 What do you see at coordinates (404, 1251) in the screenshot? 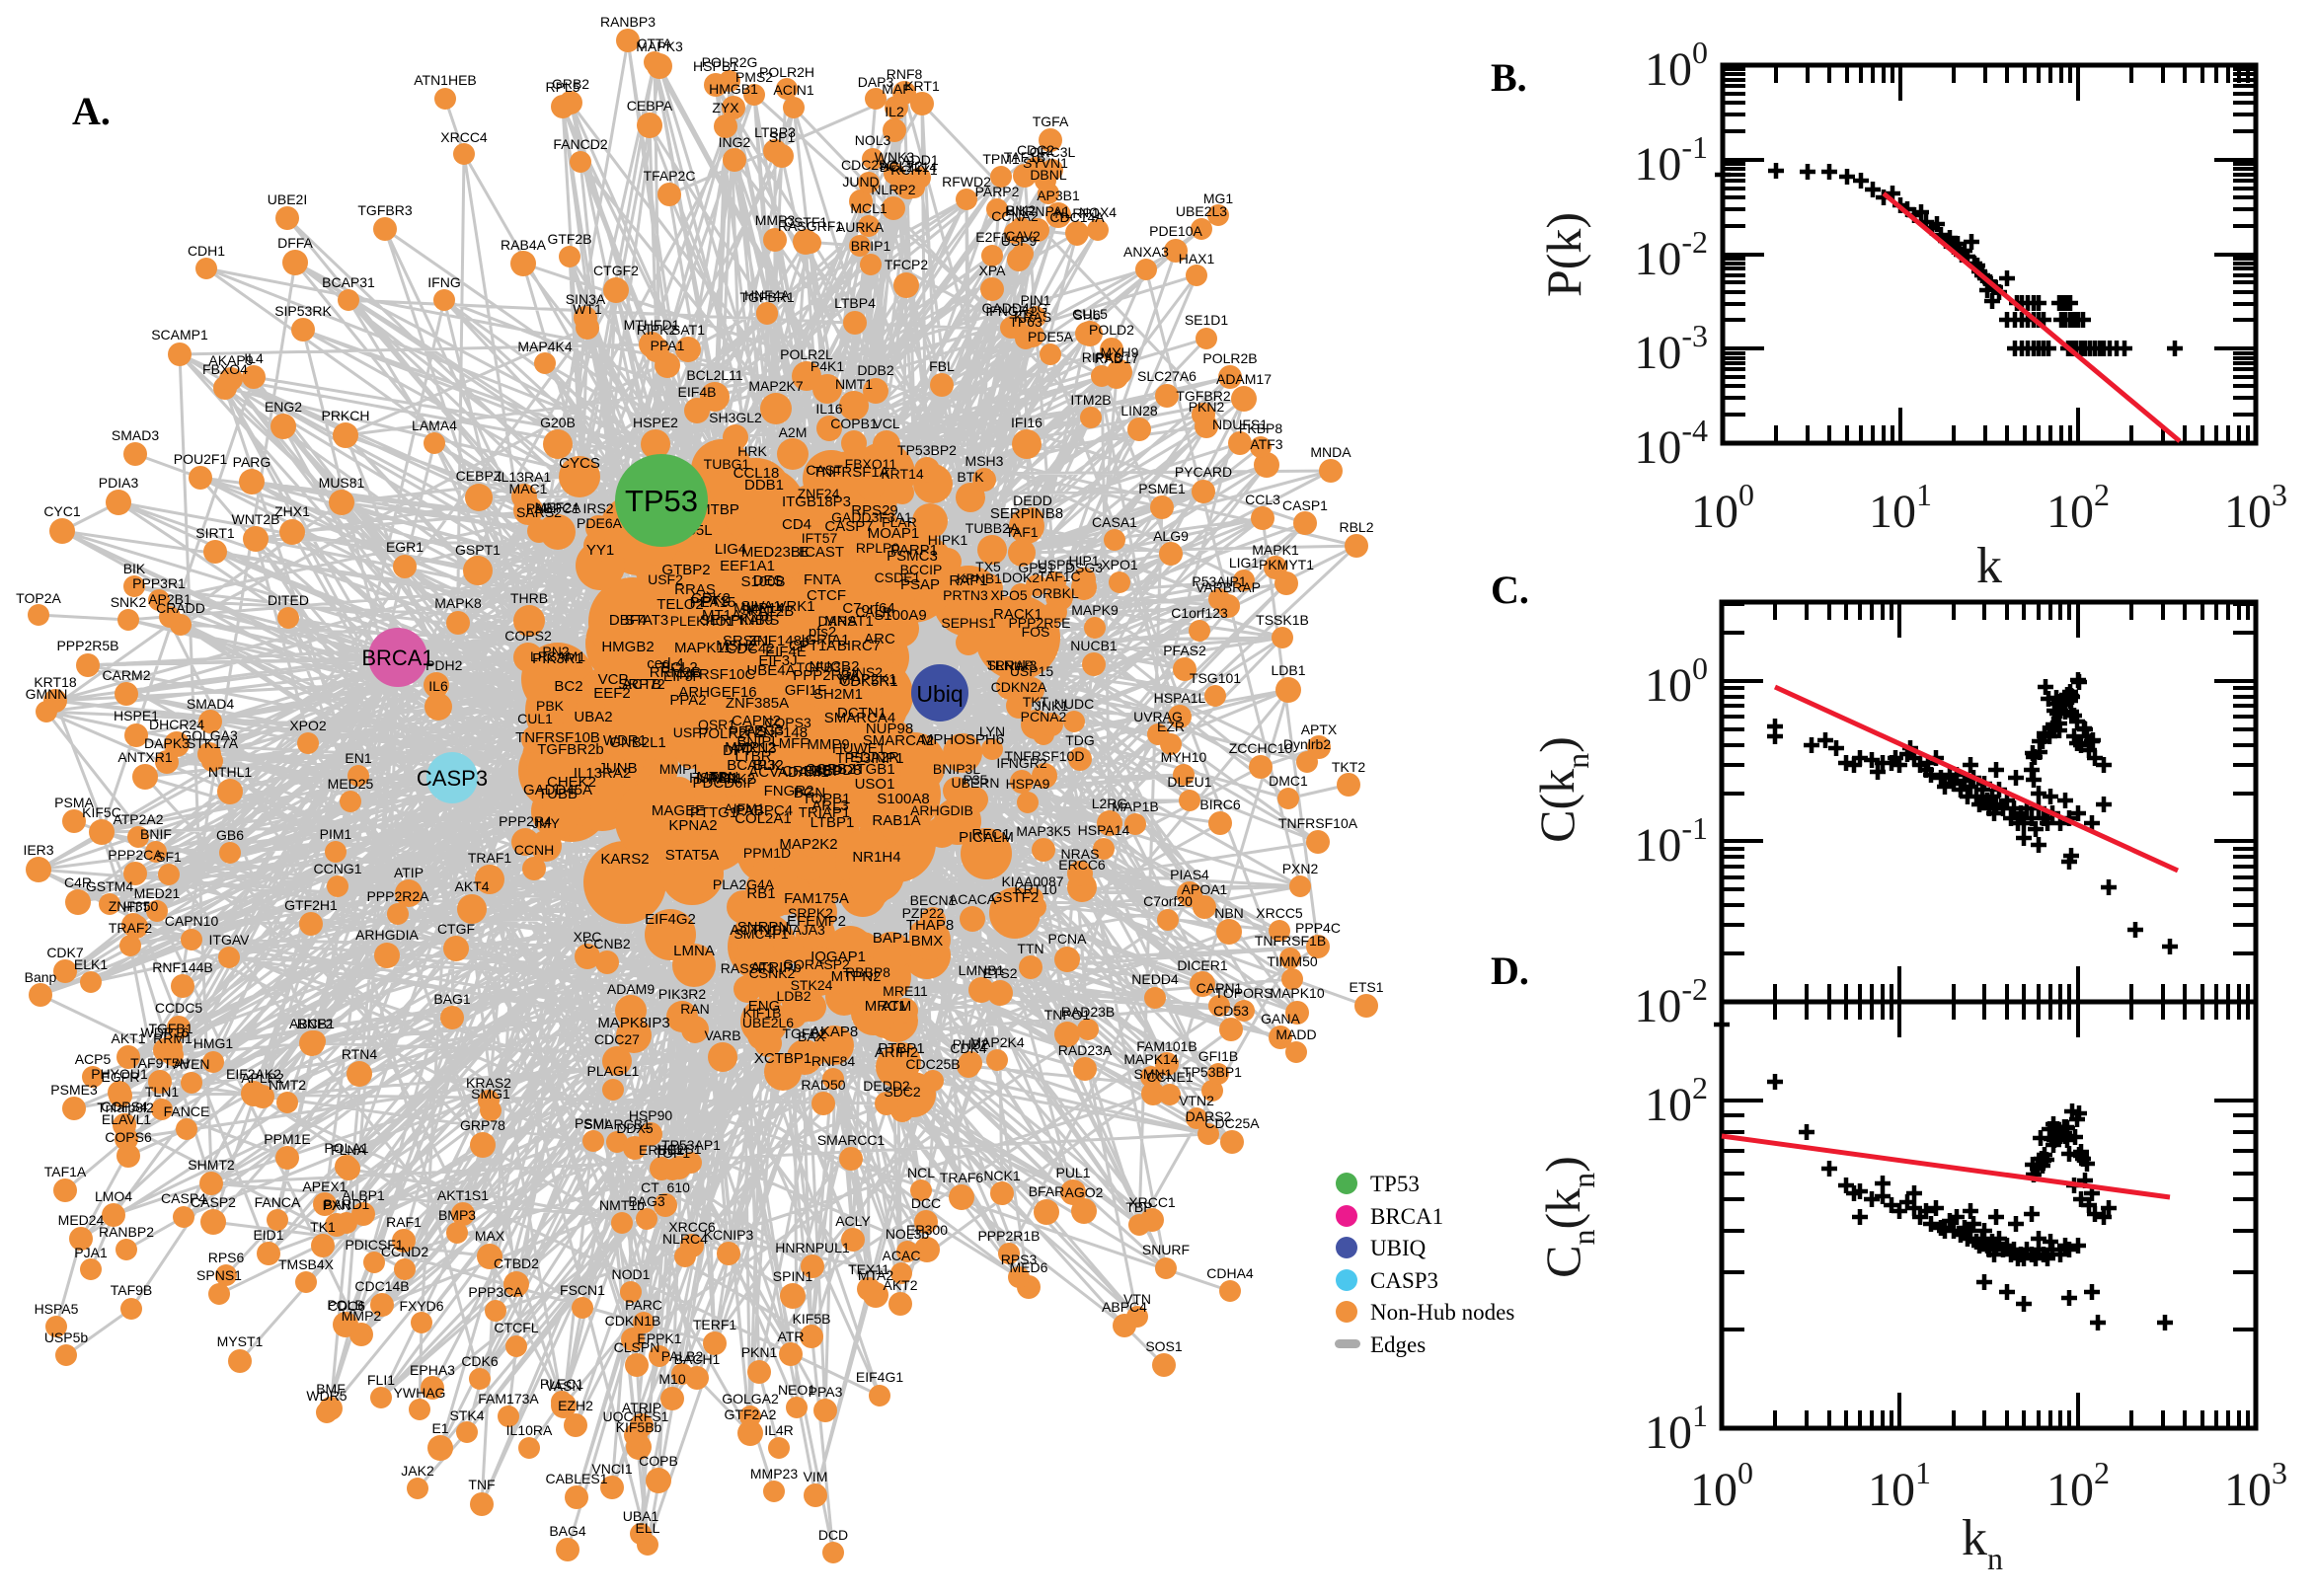
I see `svg-text: CCND2` at bounding box center [404, 1251].